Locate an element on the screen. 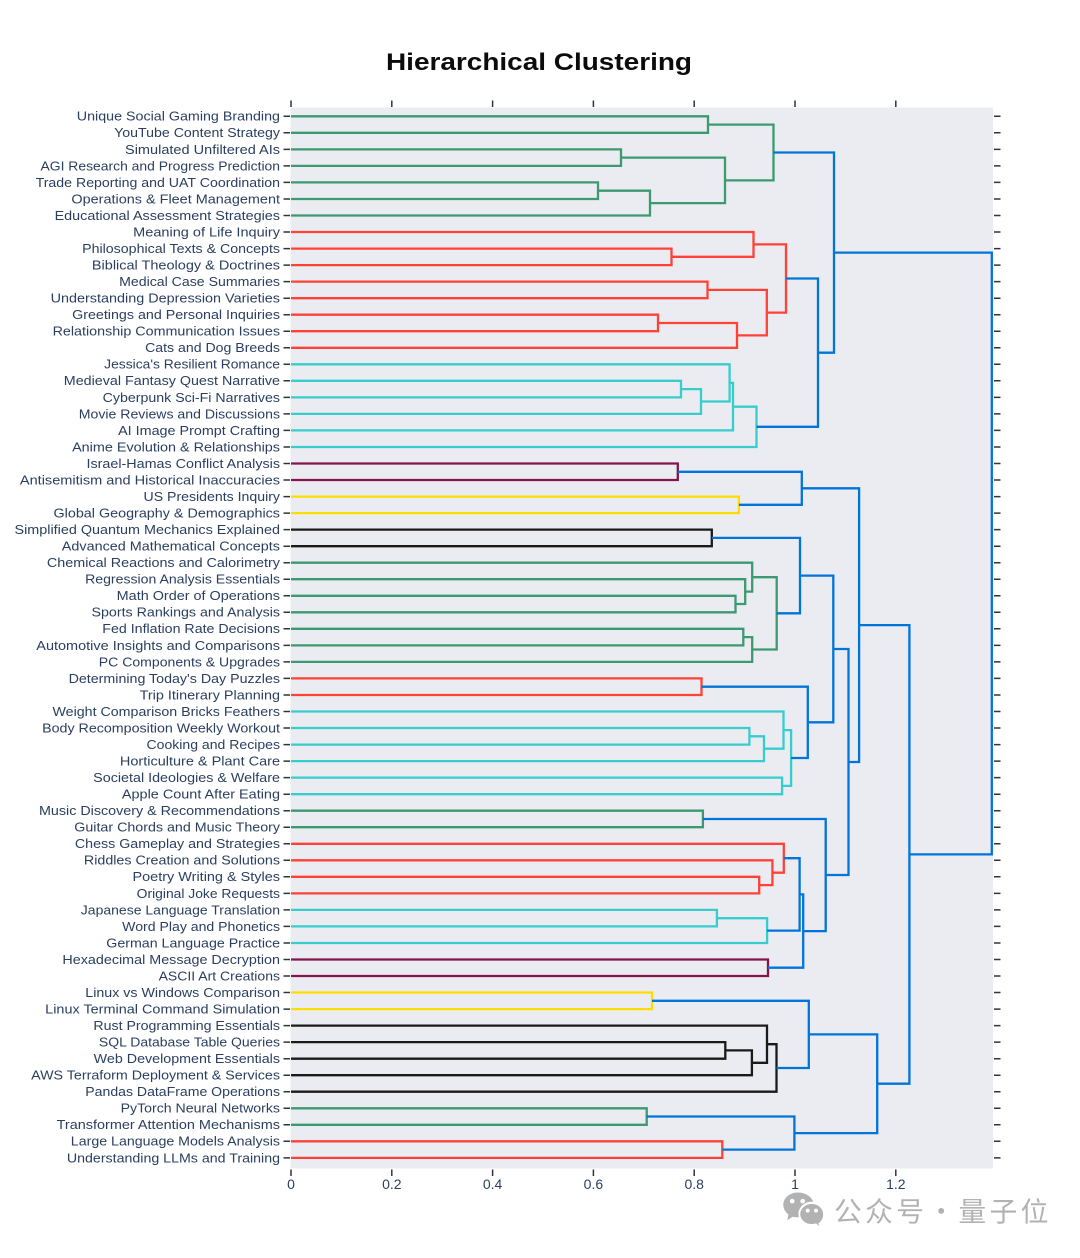 This screenshot has width=1080, height=1258. svg-text: Linux vs Windows Comparison is located at coordinates (182, 992).